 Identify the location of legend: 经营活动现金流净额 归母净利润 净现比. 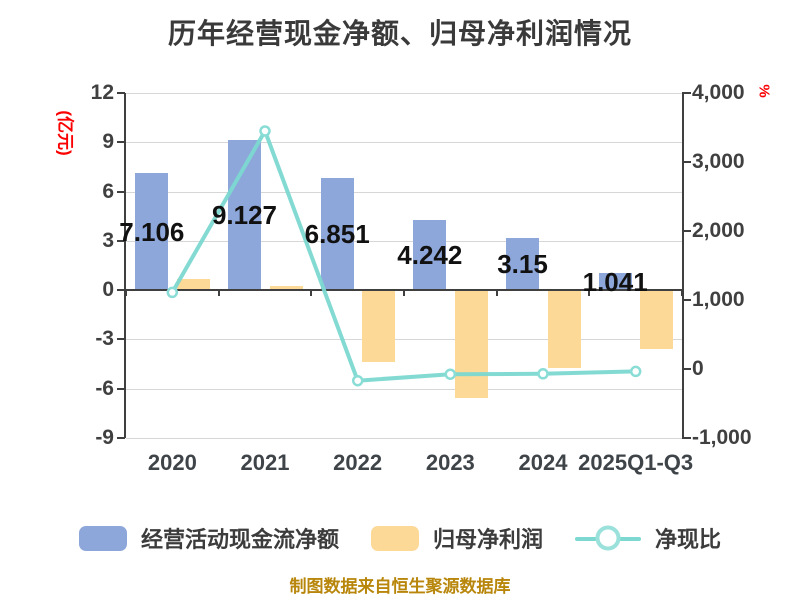
(400, 538).